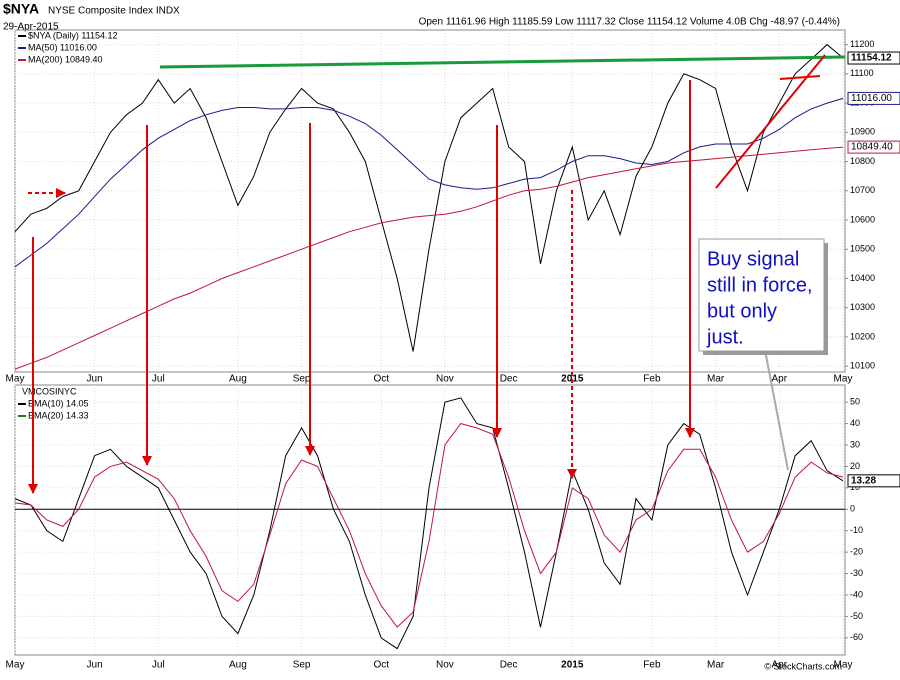  Describe the element at coordinates (65, 59) in the screenshot. I see `legend-label: MA(200) 10849.40` at that location.